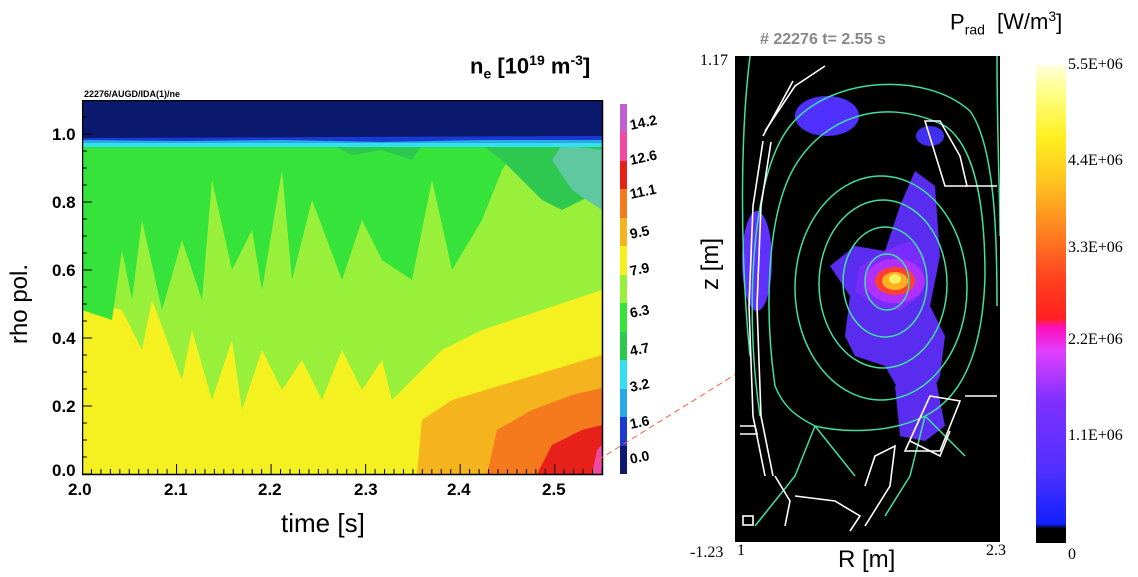 The width and height of the screenshot is (1138, 577). What do you see at coordinates (1095, 435) in the screenshot?
I see `cb-tick-1.1E+06: 1.1E+06` at bounding box center [1095, 435].